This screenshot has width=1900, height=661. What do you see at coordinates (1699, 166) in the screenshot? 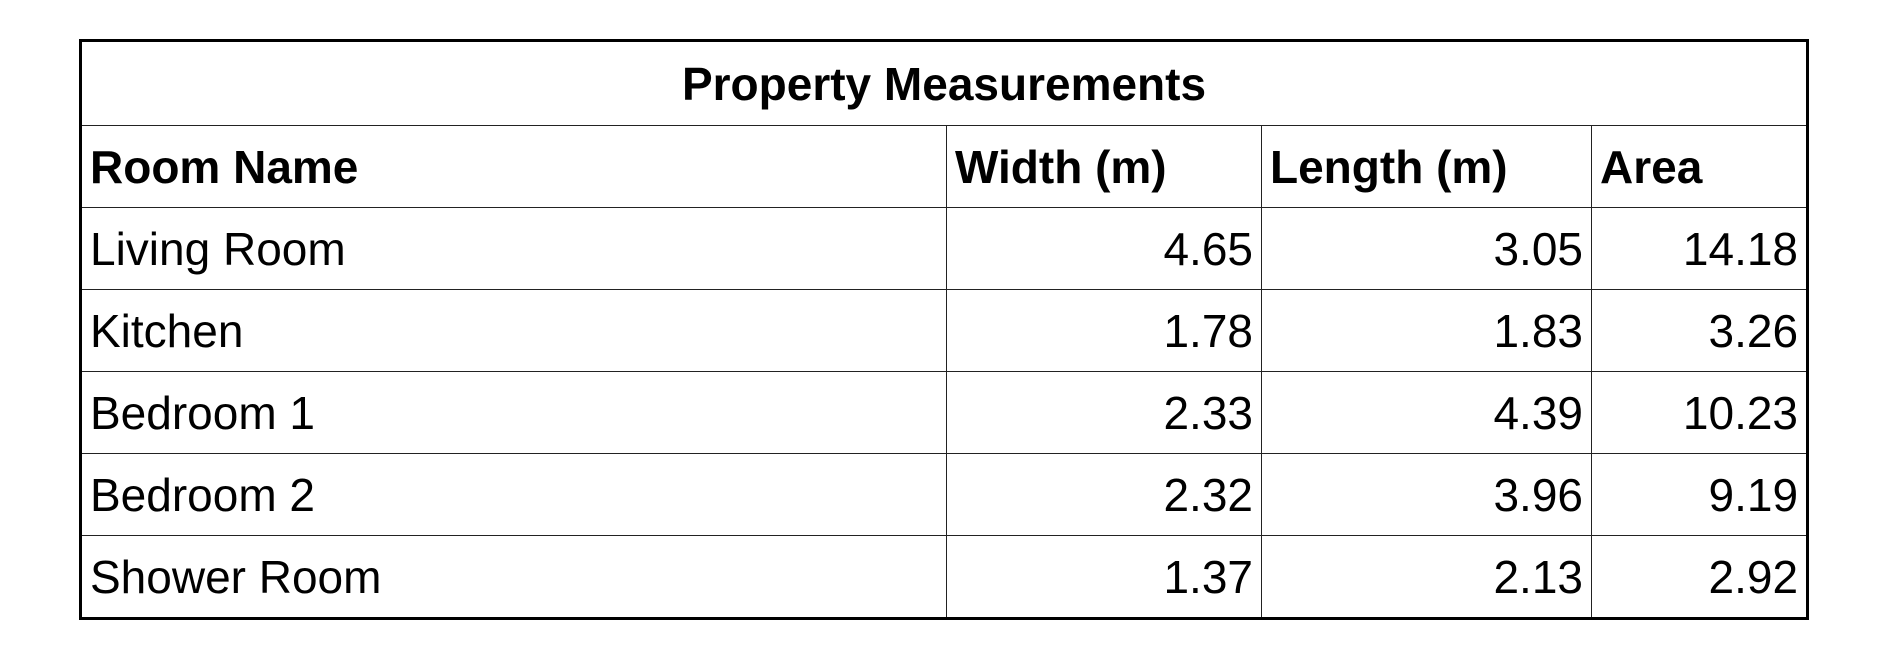
I see `column-header: Area` at bounding box center [1699, 166].